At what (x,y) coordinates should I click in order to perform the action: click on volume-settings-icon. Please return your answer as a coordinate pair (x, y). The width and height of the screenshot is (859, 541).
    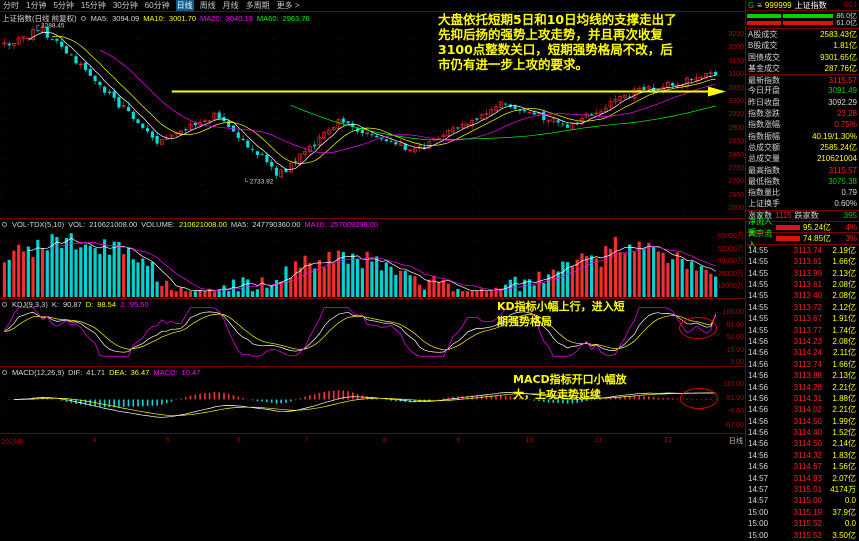
    Looking at the image, I should click on (4, 224).